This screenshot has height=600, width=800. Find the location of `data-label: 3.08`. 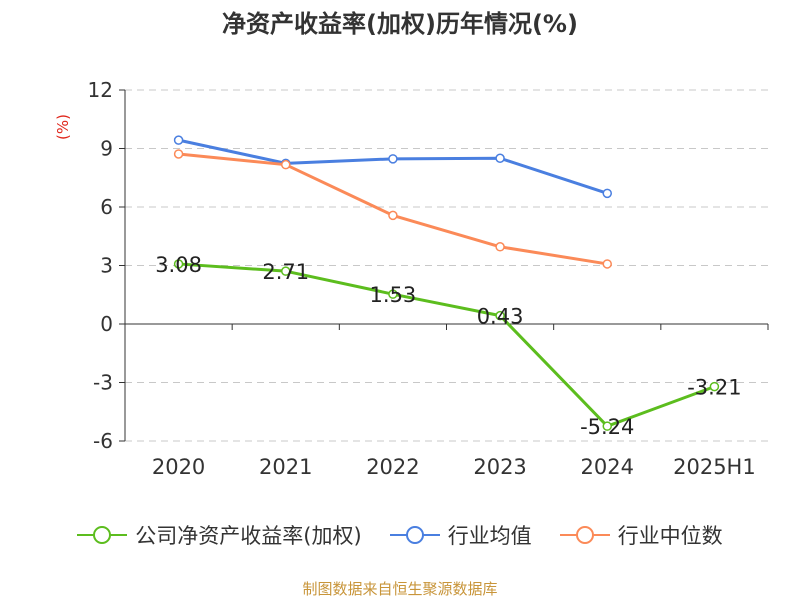

data-label: 3.08 is located at coordinates (178, 265).